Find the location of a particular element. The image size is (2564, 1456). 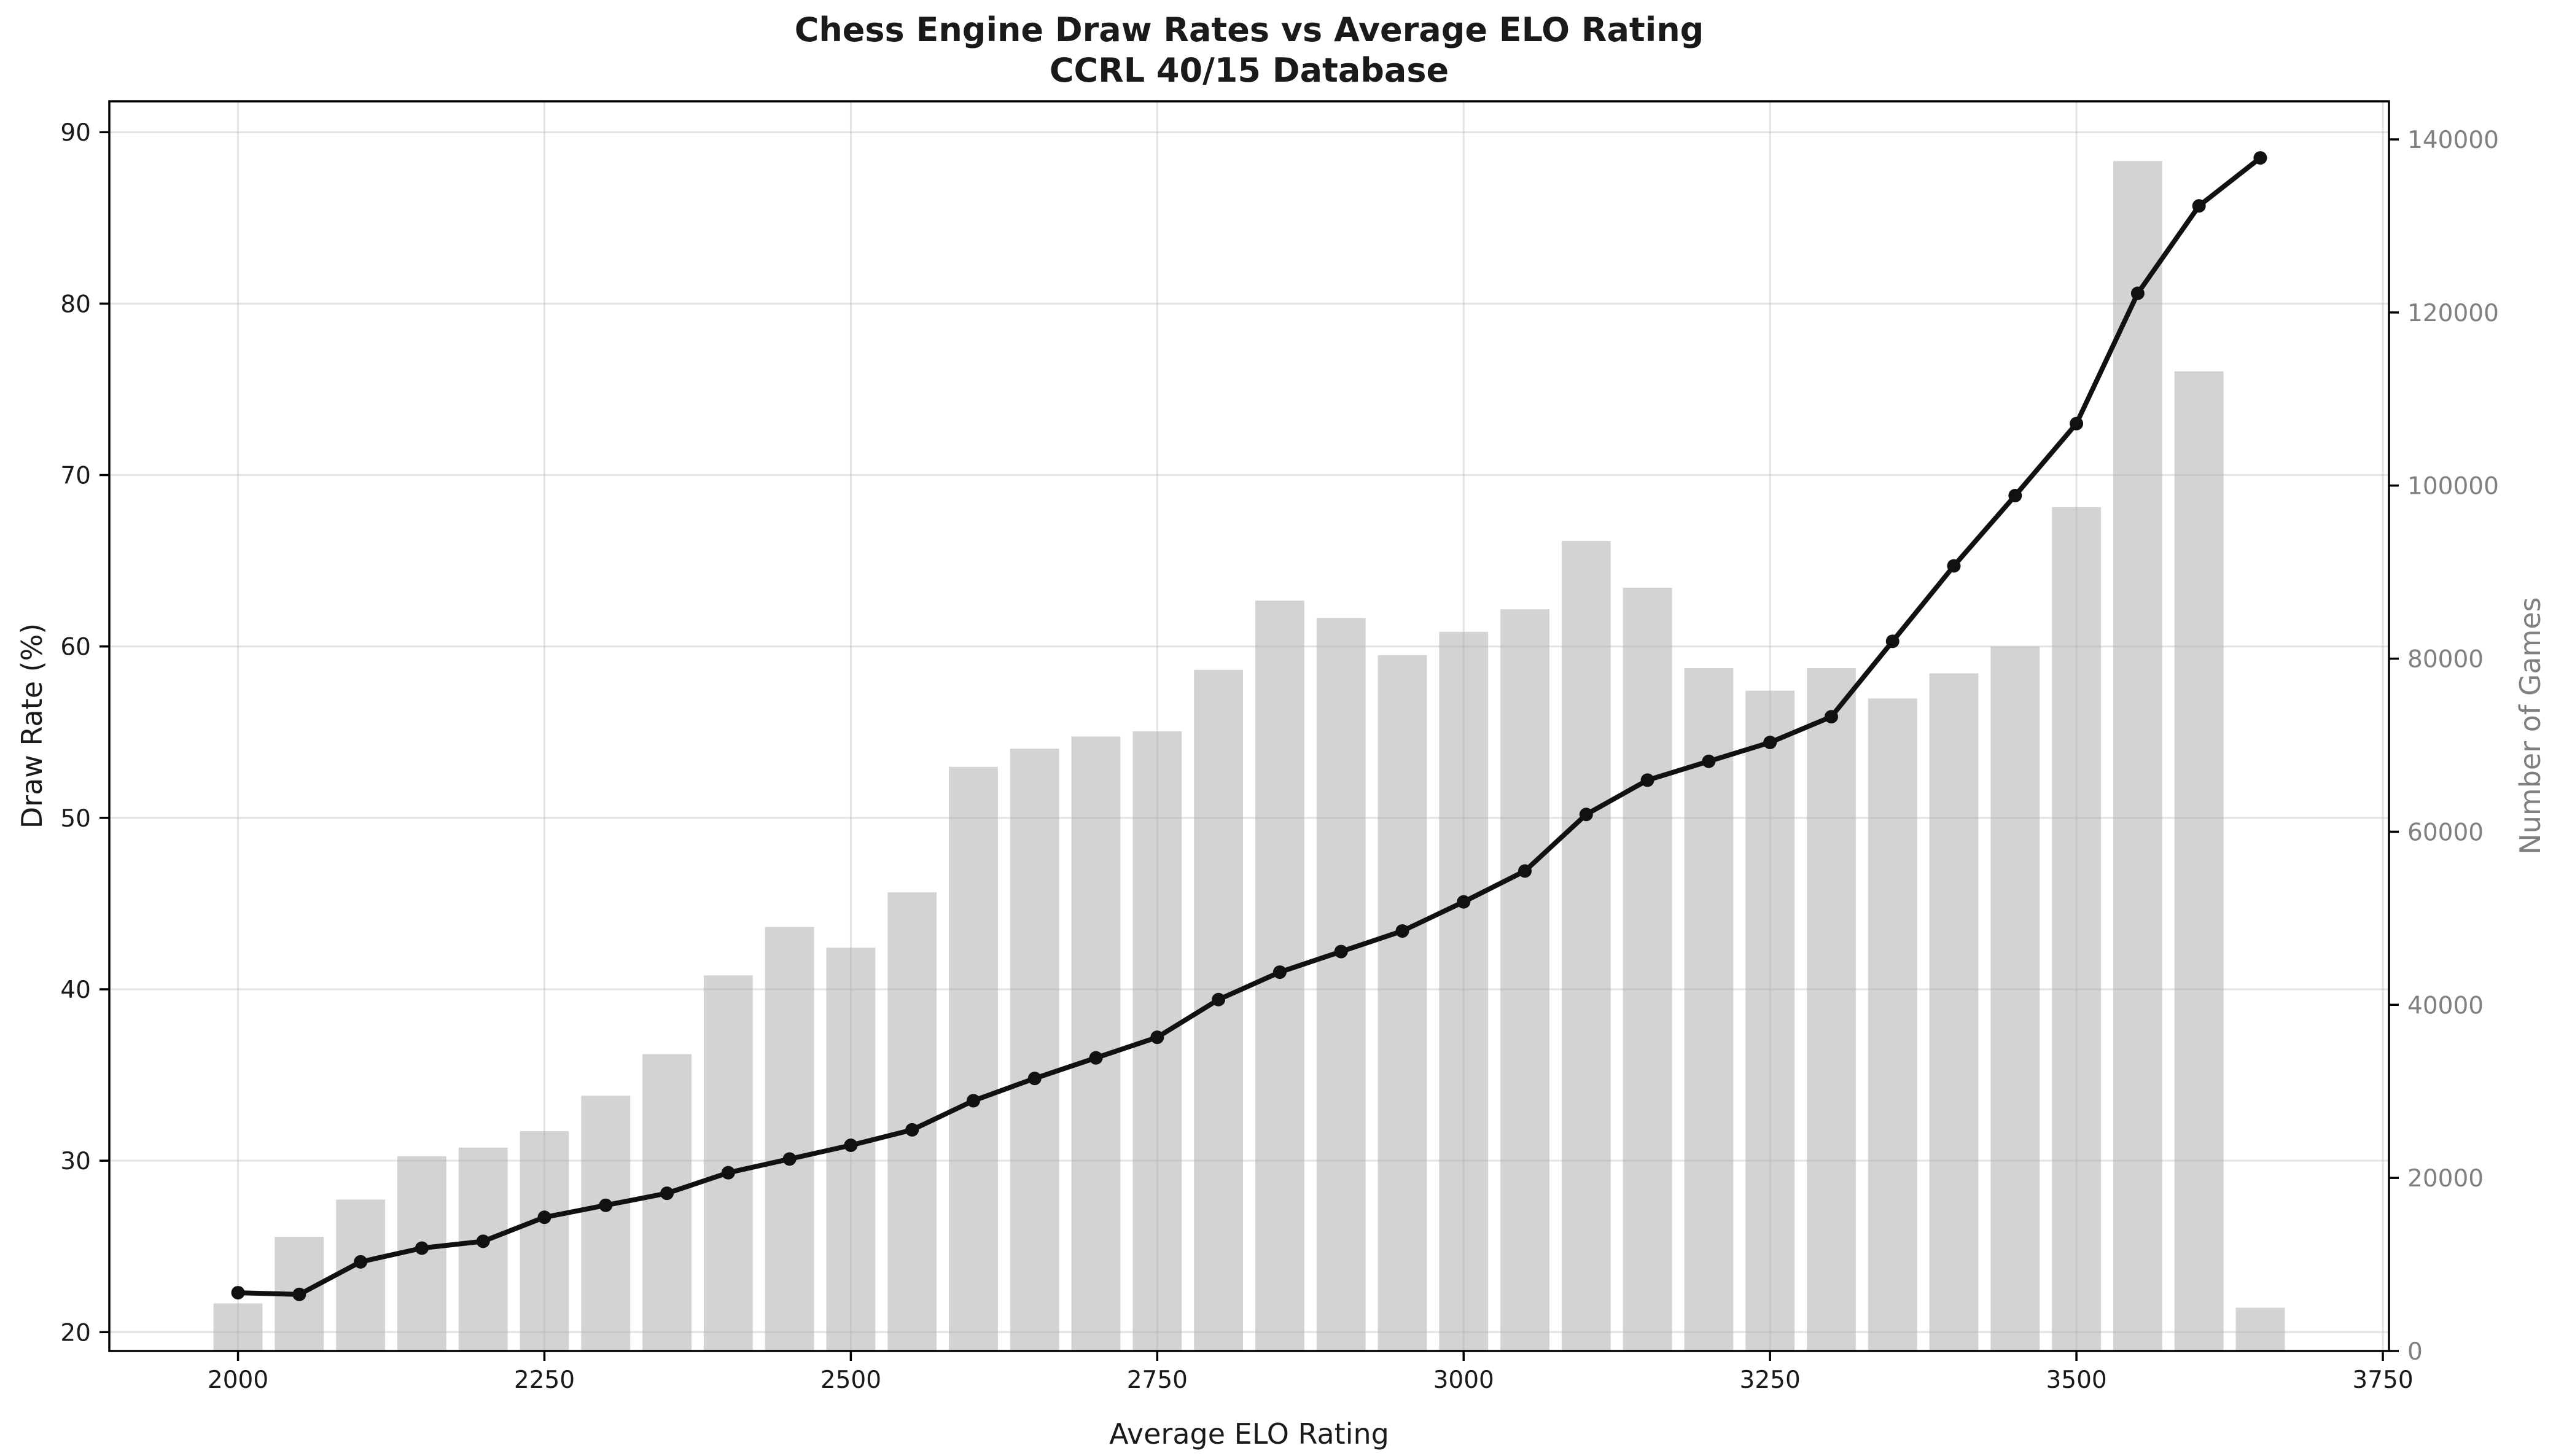

x-tick-label: 2250 is located at coordinates (544, 1380).